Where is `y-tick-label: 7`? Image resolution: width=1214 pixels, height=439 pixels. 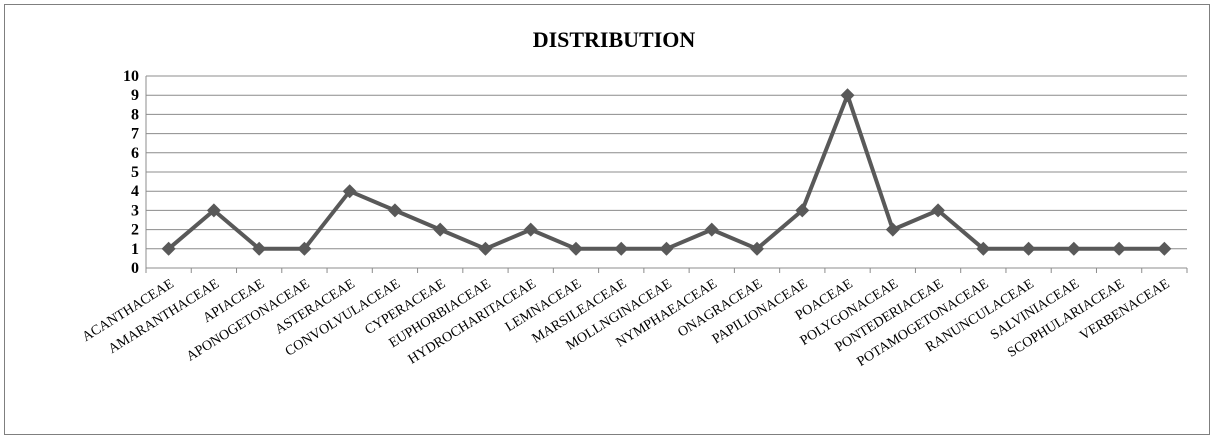
y-tick-label: 7 is located at coordinates (135, 134).